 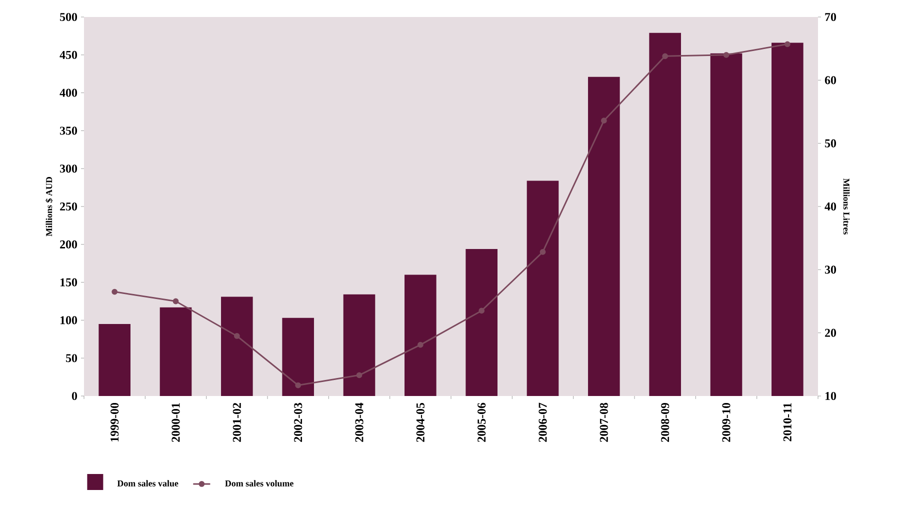 What do you see at coordinates (72, 358) in the screenshot?
I see `y-tick-label: 50` at bounding box center [72, 358].